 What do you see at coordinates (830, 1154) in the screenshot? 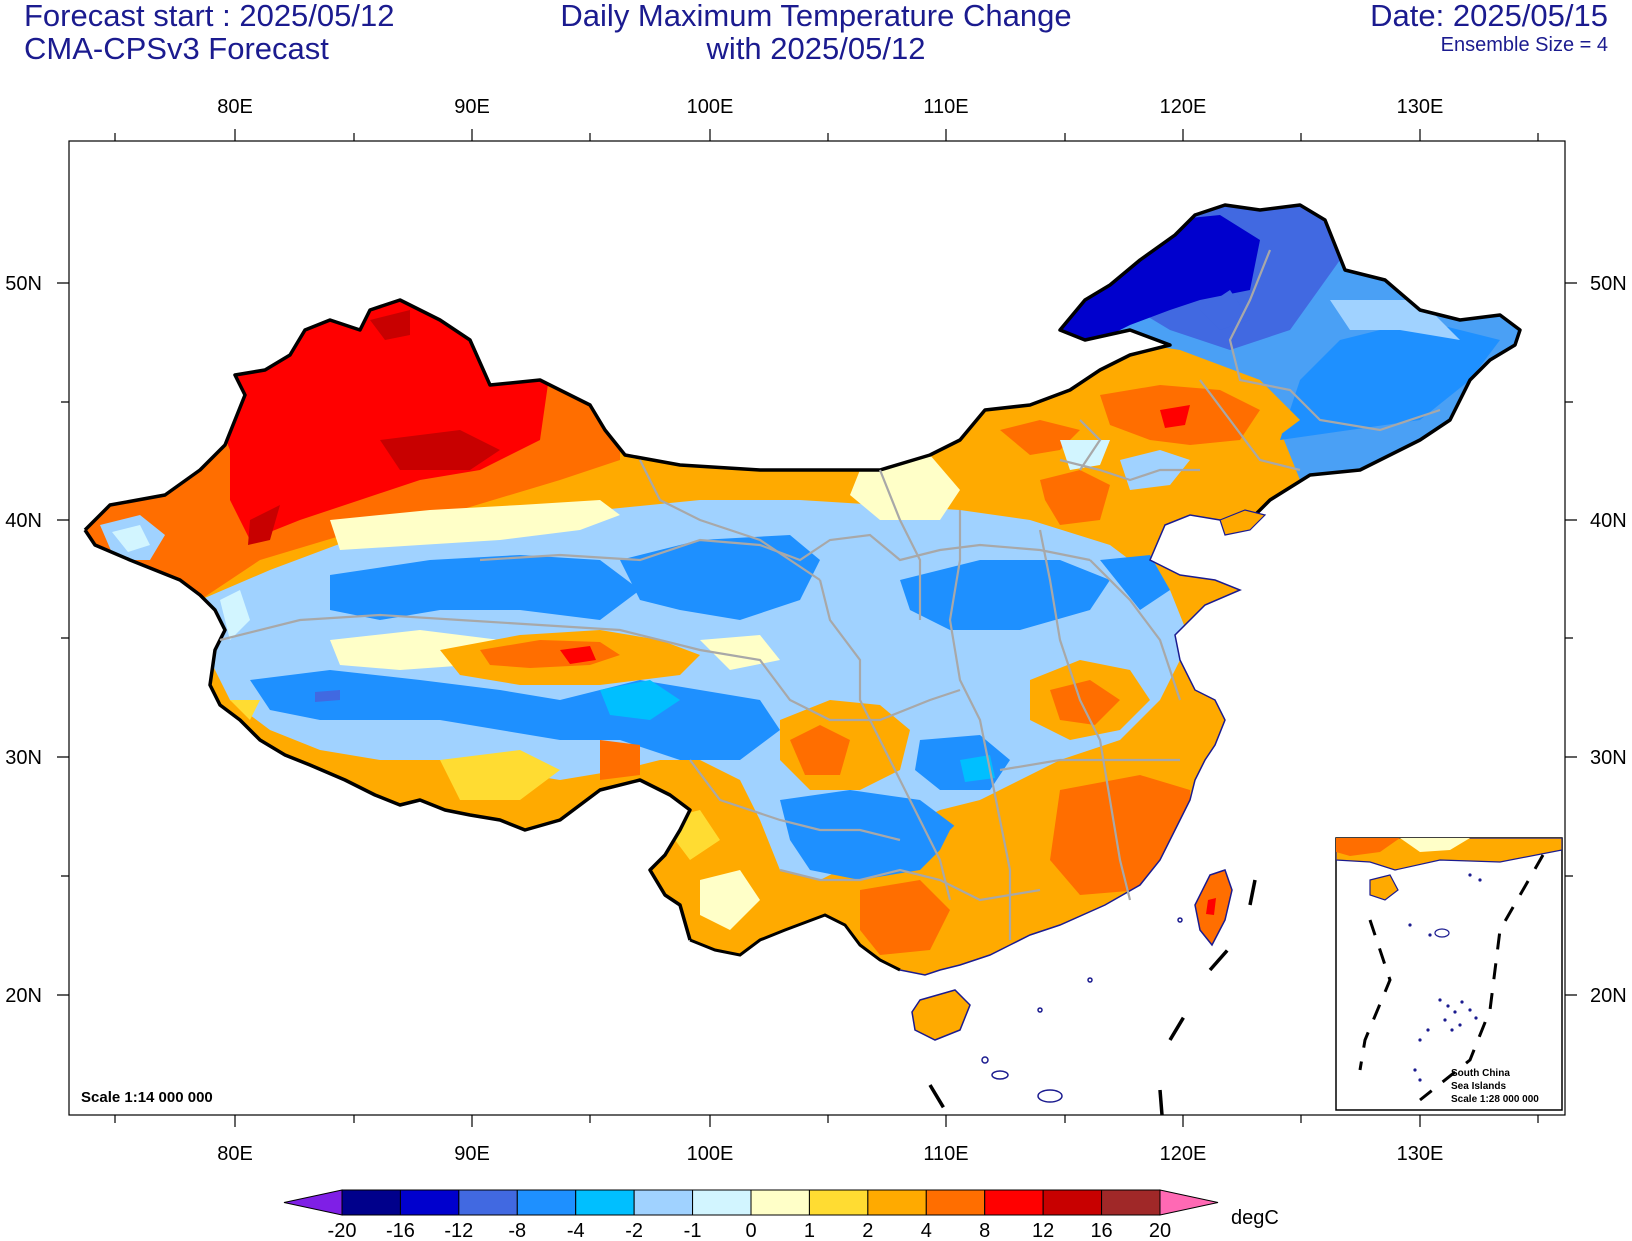
I see `longitude-labels-bottom: 80E 90E 100E 110E 120E 130E` at bounding box center [830, 1154].